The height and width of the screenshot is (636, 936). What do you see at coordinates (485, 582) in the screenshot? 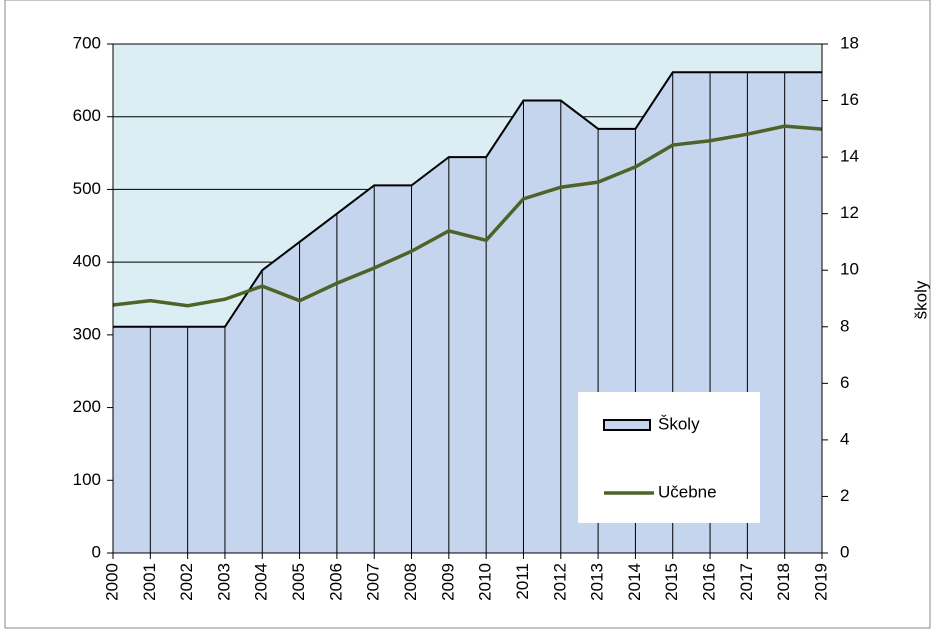
I see `x-tick-label: 2010` at bounding box center [485, 582].